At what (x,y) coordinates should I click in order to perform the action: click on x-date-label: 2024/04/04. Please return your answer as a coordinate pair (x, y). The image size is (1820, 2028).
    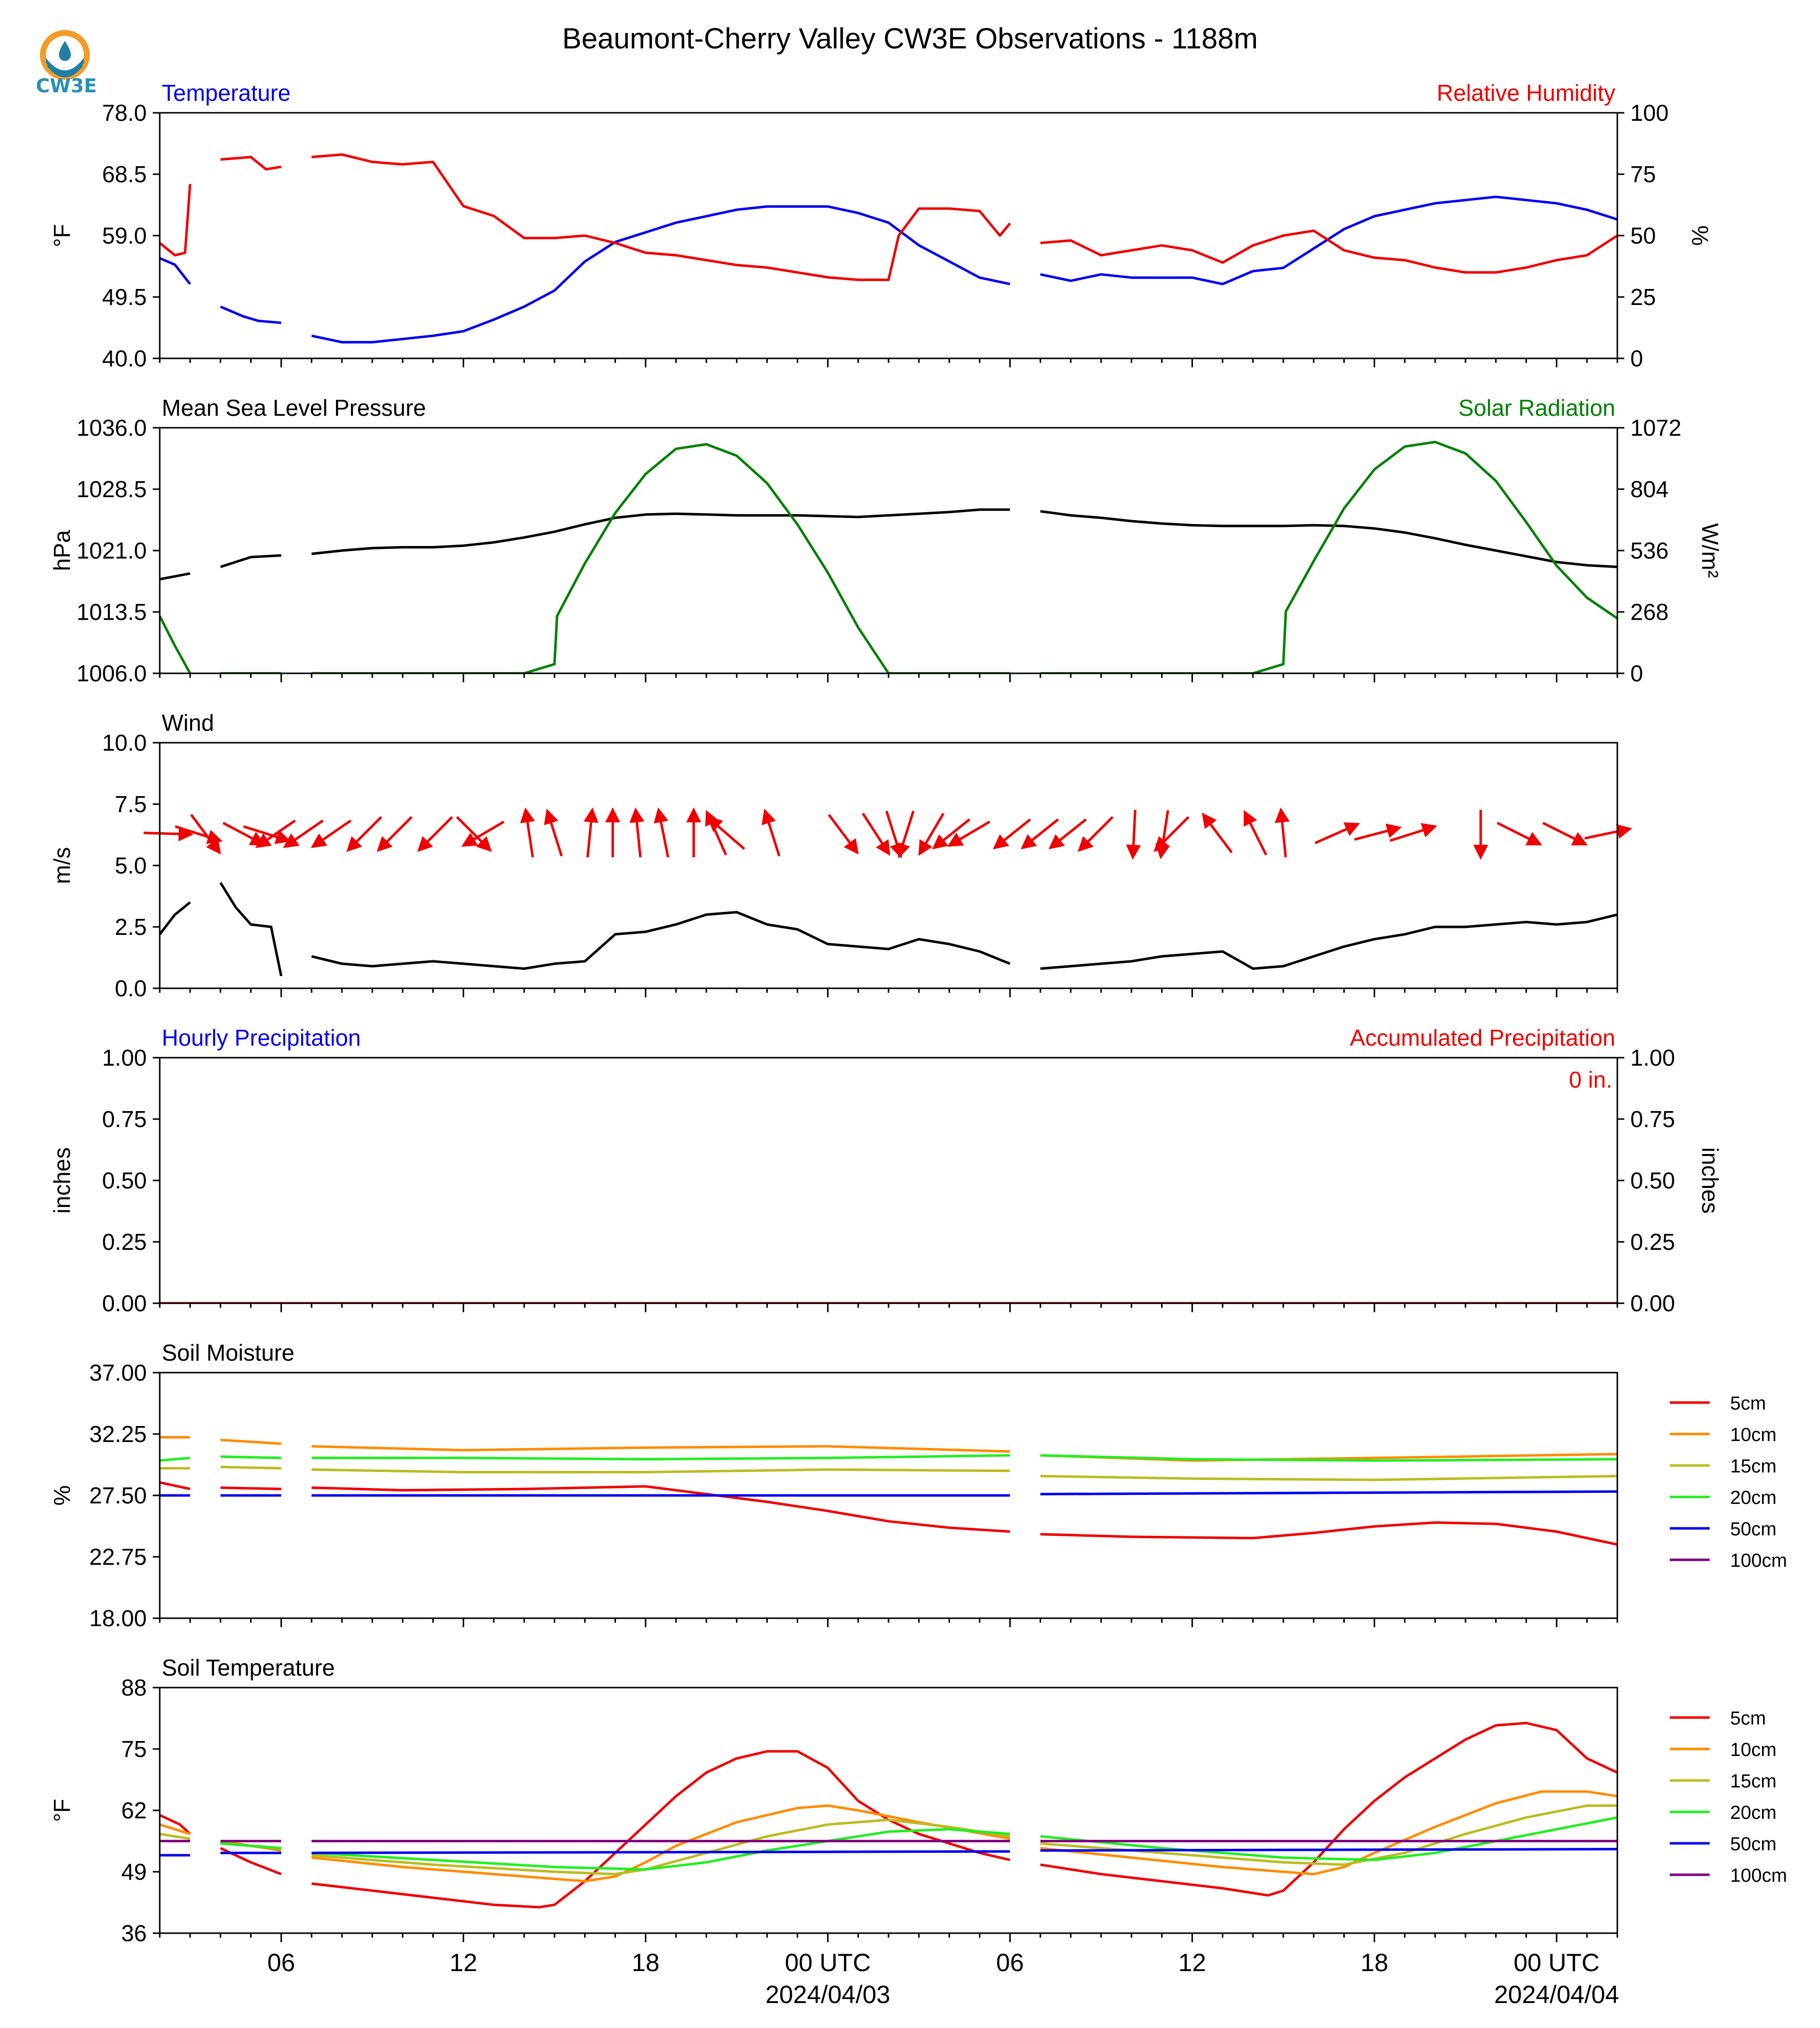
    Looking at the image, I should click on (1556, 1995).